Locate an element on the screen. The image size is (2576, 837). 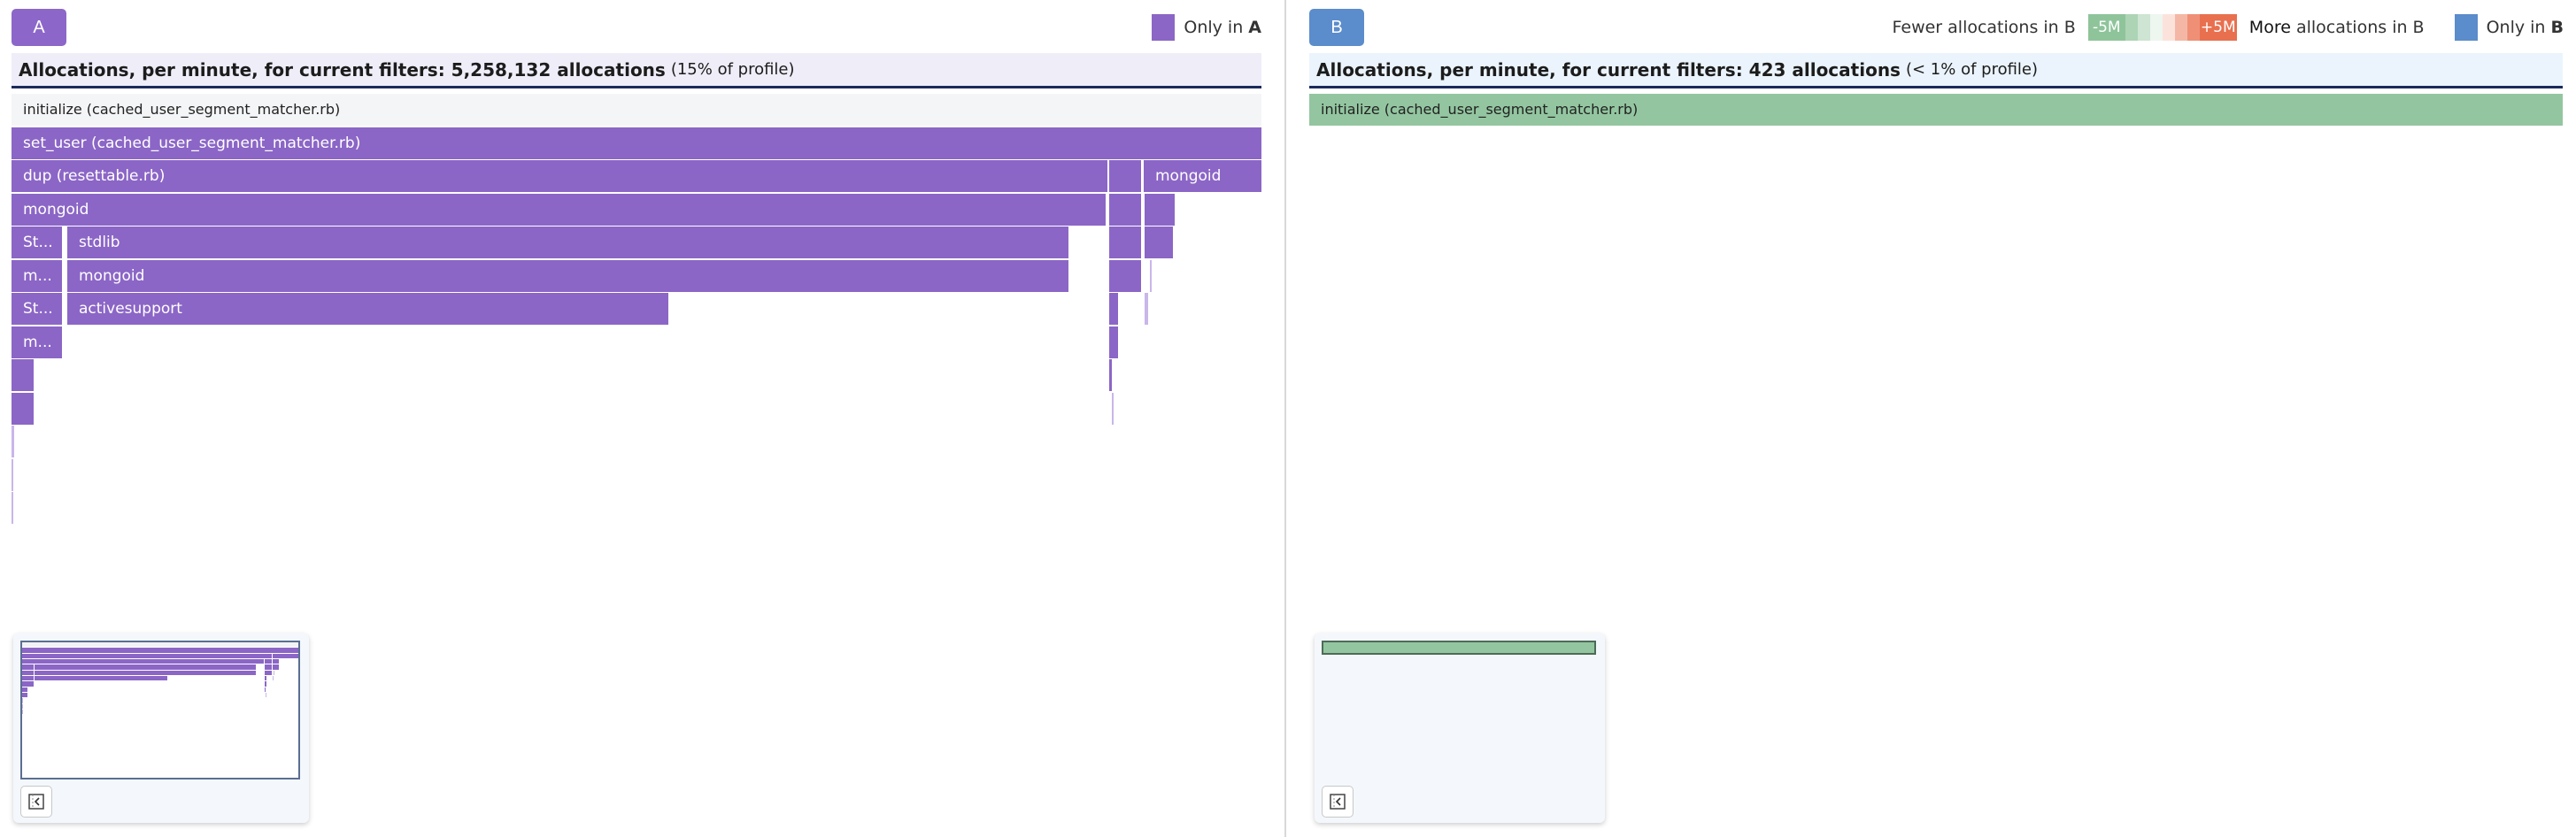
title-note: (< 1% of profile) is located at coordinates (1972, 69).